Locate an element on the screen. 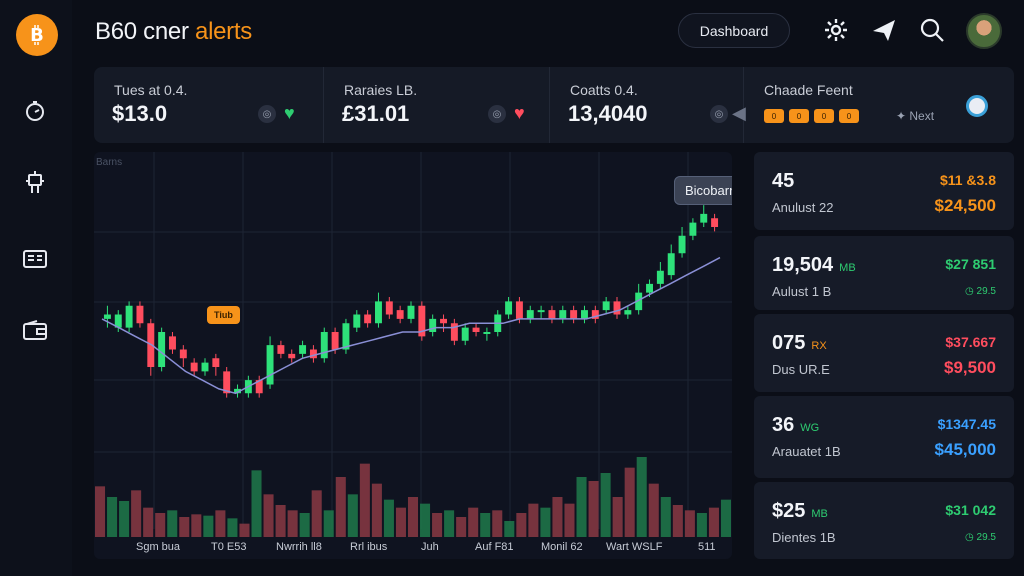 Image resolution: width=1024 pixels, height=576 pixels. send-icon is located at coordinates (884, 30).